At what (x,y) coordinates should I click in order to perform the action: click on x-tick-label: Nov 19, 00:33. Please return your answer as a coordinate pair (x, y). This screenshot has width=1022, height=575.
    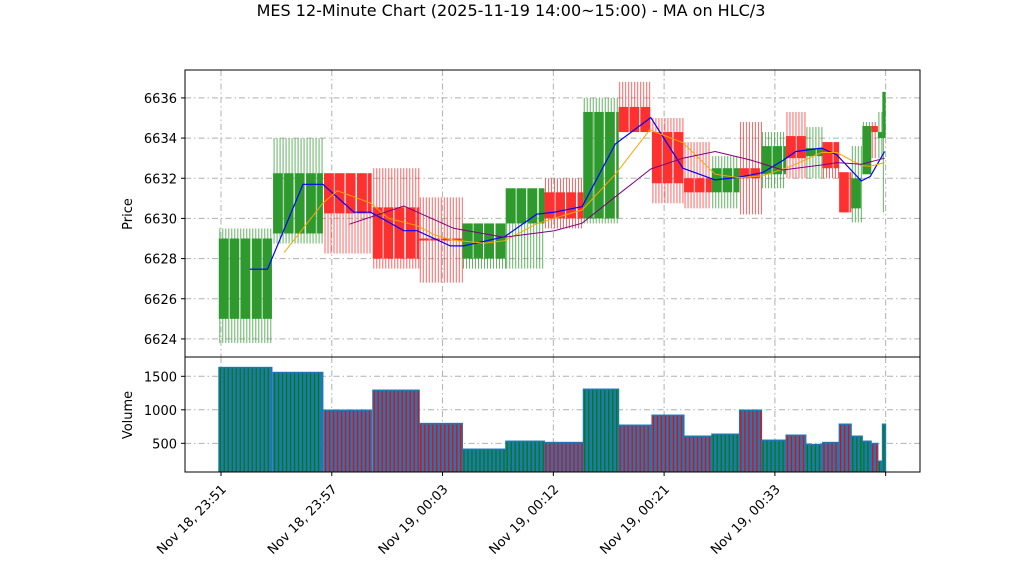
    Looking at the image, I should click on (746, 520).